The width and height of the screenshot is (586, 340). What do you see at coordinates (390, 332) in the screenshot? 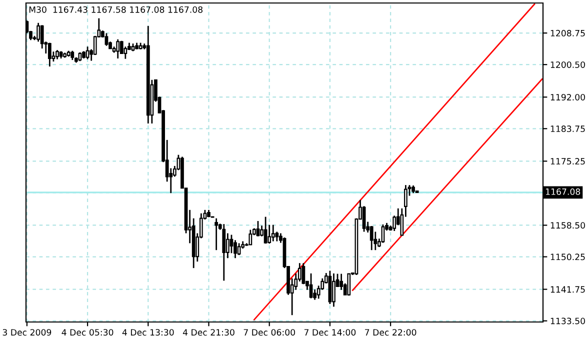
I see `x-tick-label: 7 Dec 22:00` at bounding box center [390, 332].